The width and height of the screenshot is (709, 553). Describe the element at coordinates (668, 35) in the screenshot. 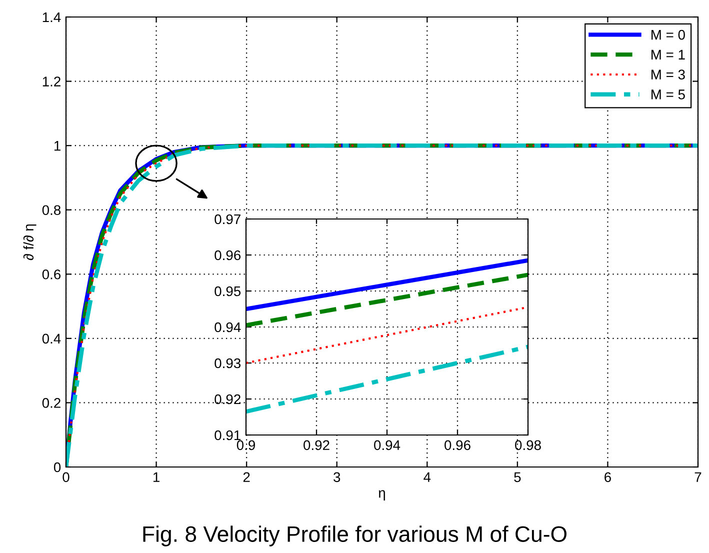

I see `legend-label: M = 0` at that location.